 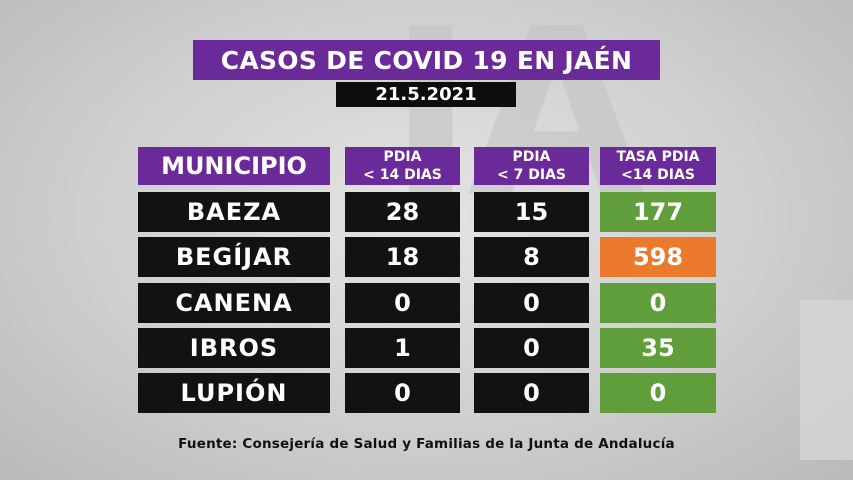 What do you see at coordinates (531, 166) in the screenshot?
I see `header-pdia-7-dias: PDIA < 7 DIAS` at bounding box center [531, 166].